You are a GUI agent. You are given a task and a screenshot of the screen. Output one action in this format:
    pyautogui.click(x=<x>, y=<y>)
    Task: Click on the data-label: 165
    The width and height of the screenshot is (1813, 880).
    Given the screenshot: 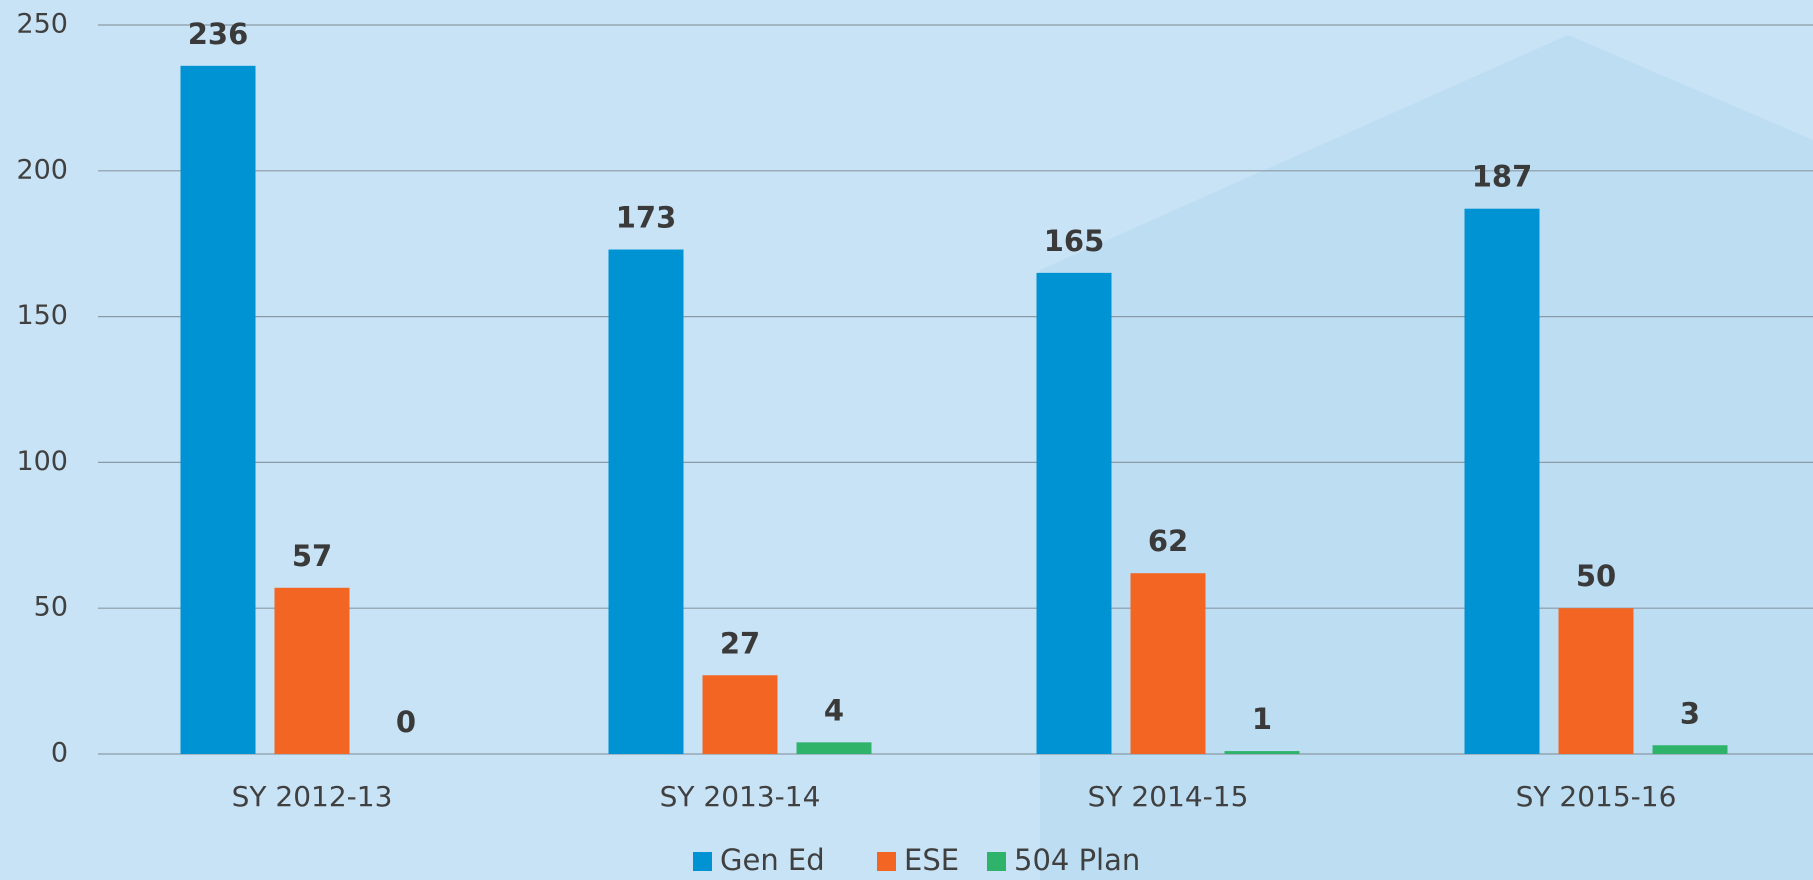 What is the action you would take?
    pyautogui.click(x=1074, y=241)
    